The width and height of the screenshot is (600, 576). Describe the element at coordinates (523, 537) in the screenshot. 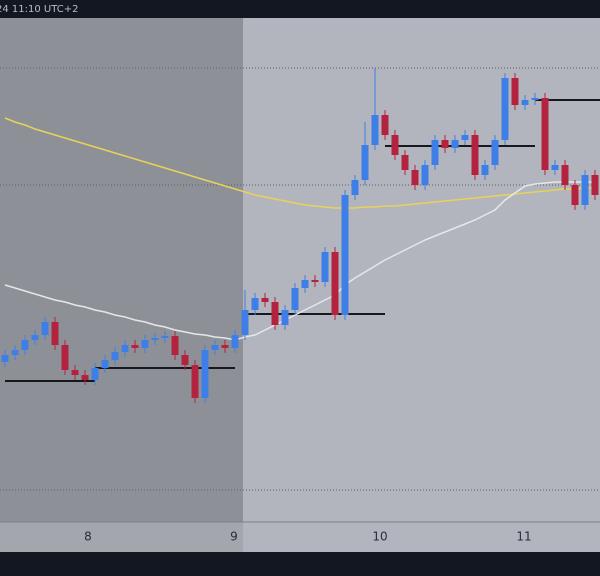

I see `x-tick-label: 11` at that location.